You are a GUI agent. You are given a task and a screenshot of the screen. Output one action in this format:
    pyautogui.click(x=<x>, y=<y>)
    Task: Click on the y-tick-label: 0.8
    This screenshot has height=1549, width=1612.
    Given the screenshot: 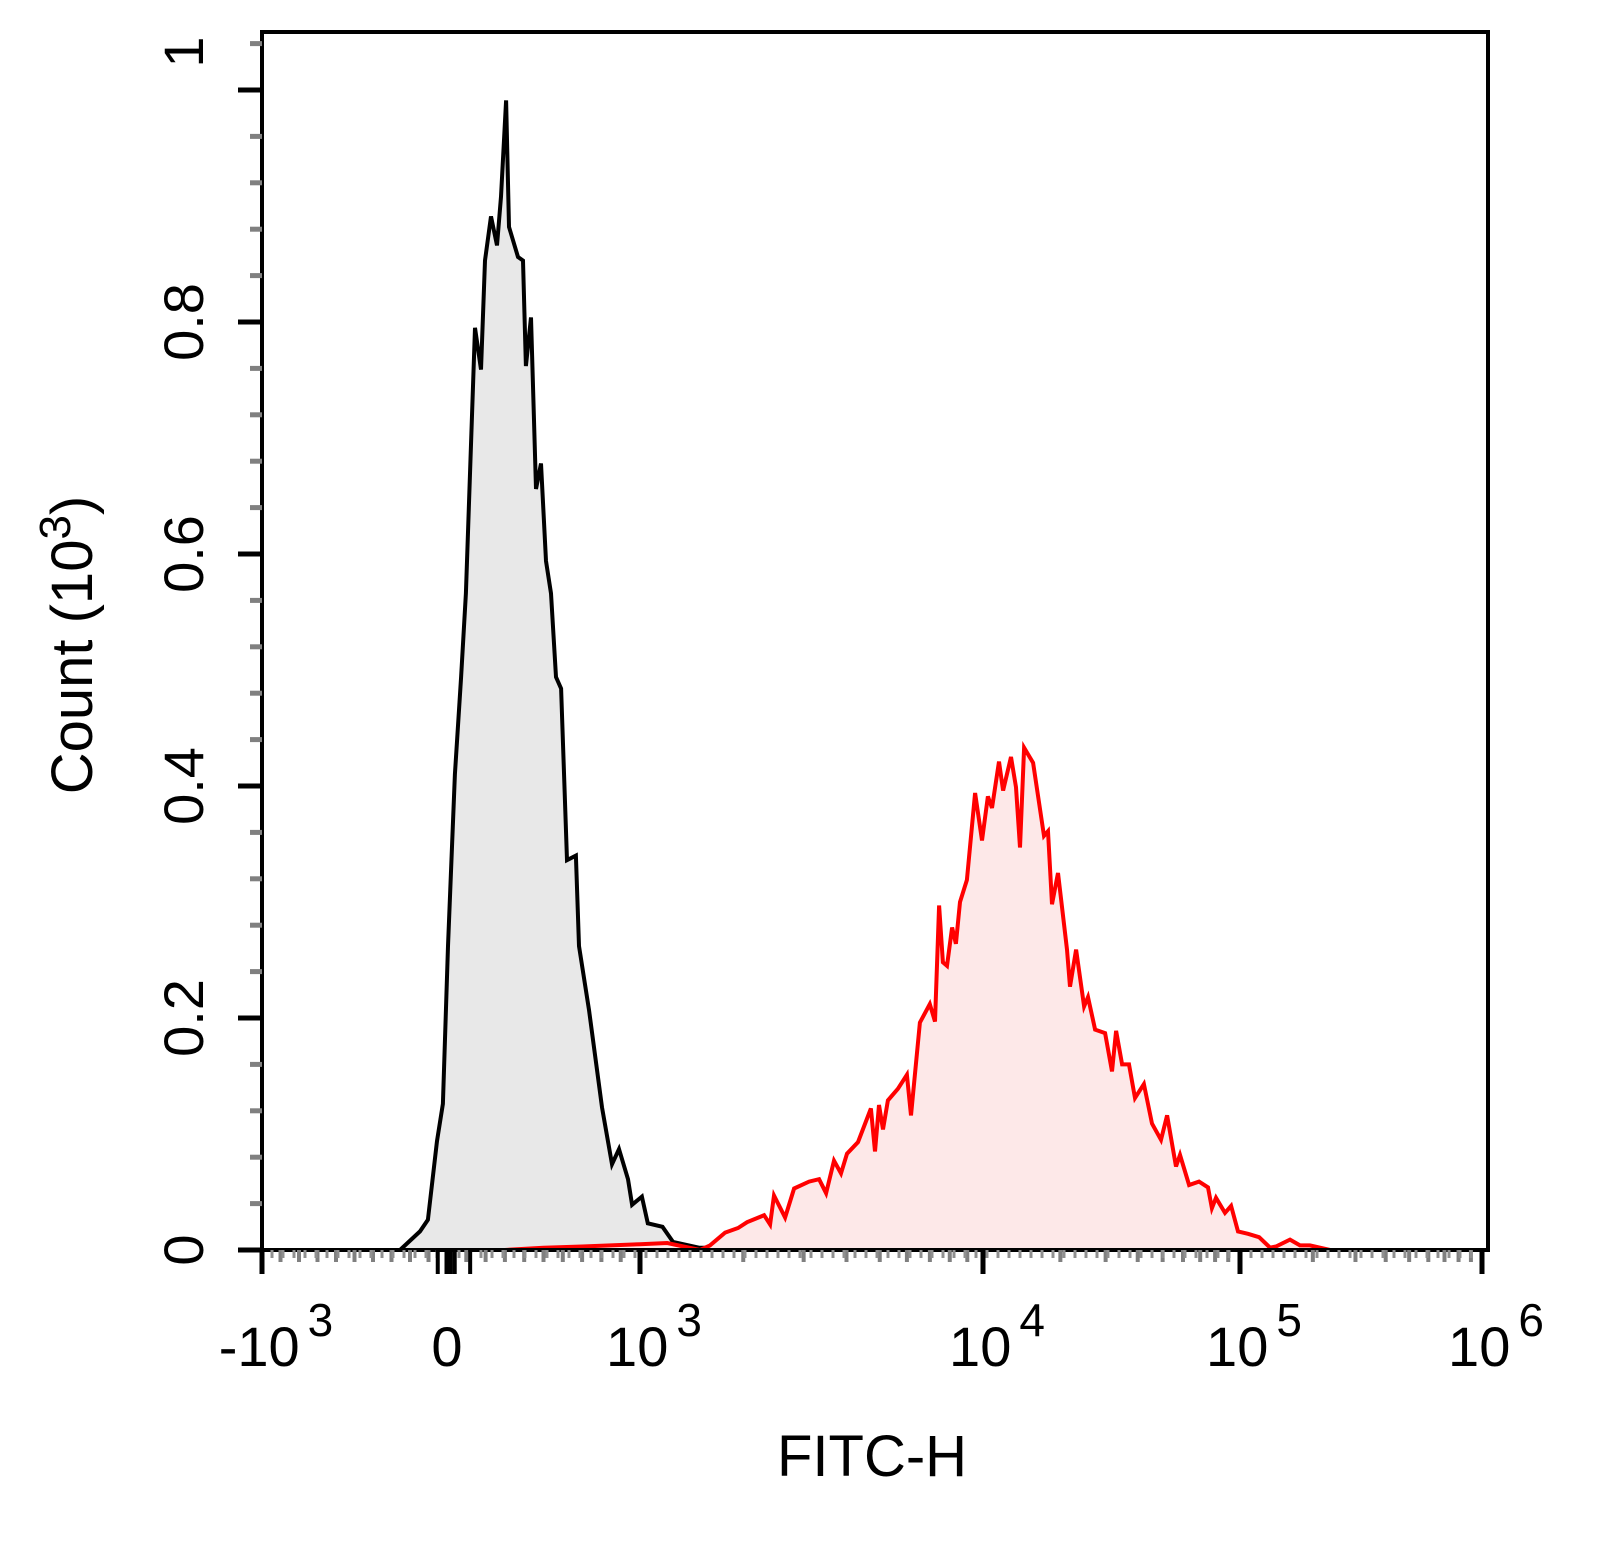 What is the action you would take?
    pyautogui.click(x=183, y=322)
    